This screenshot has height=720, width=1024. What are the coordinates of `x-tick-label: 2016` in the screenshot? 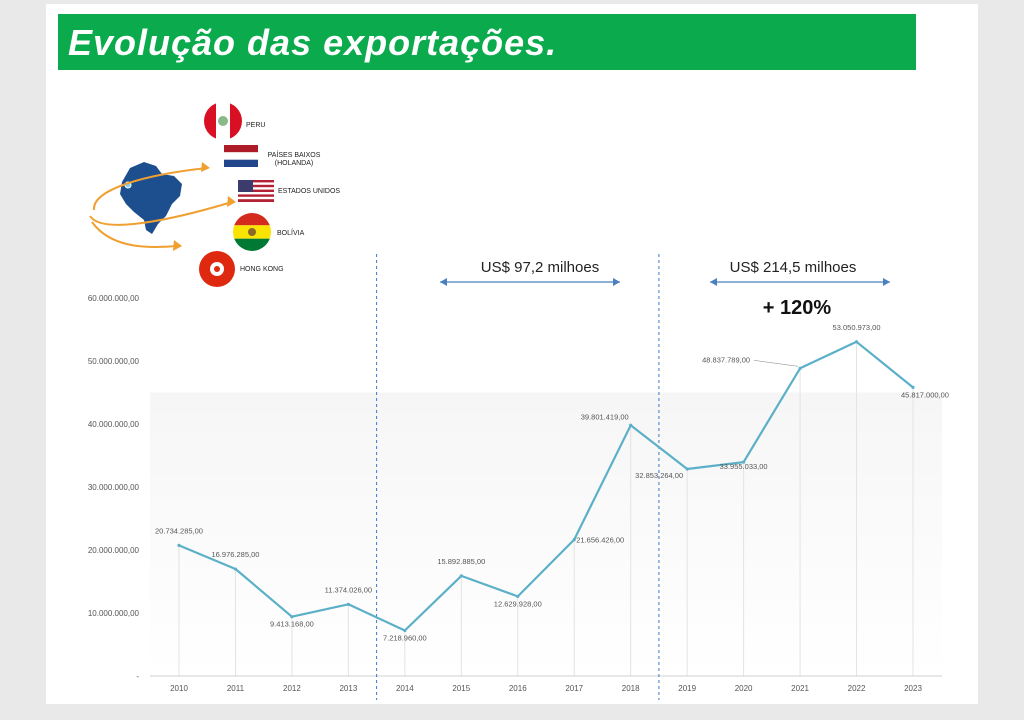 It's located at (518, 688).